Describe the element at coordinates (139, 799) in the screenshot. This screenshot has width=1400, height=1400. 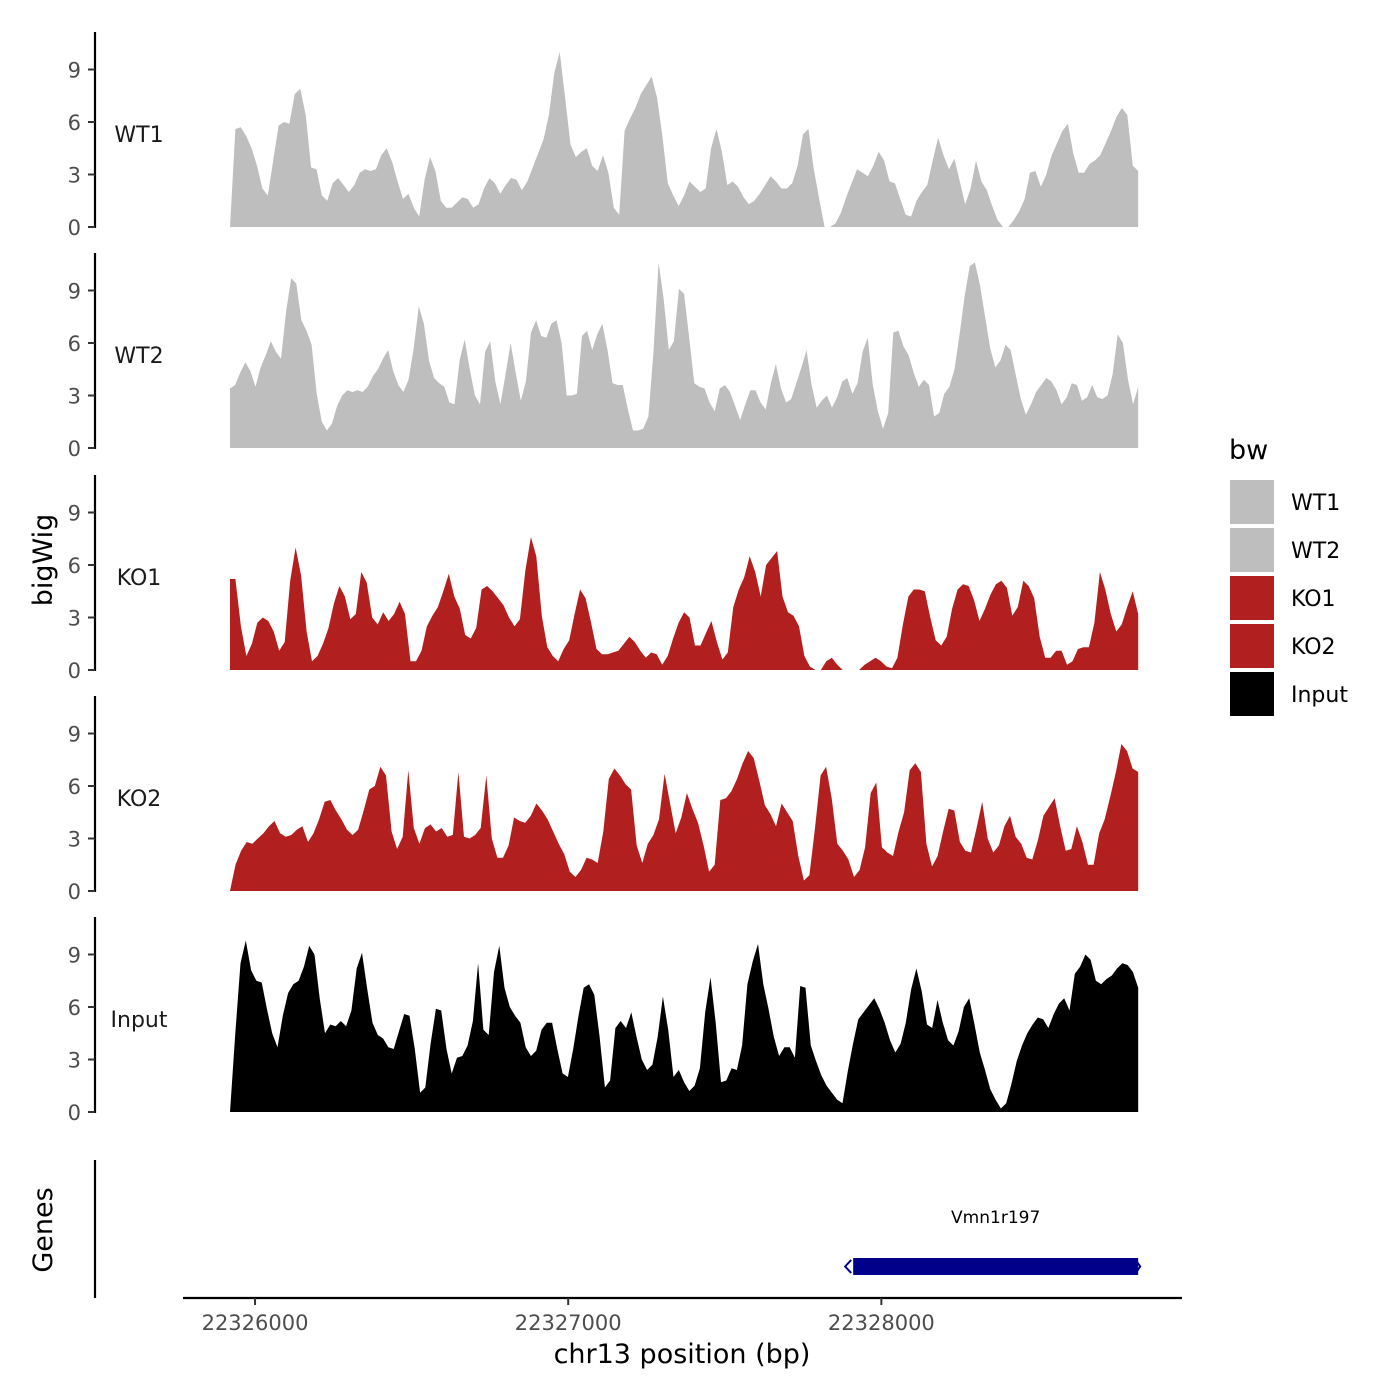
I see `track-label: KO2` at that location.